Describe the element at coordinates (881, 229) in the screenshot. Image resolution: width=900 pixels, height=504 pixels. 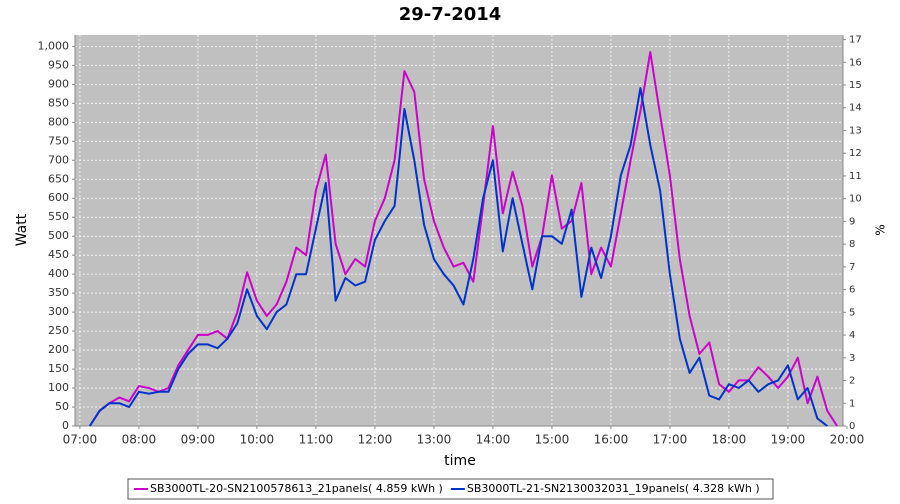
I see `y2-axis-label: %` at that location.